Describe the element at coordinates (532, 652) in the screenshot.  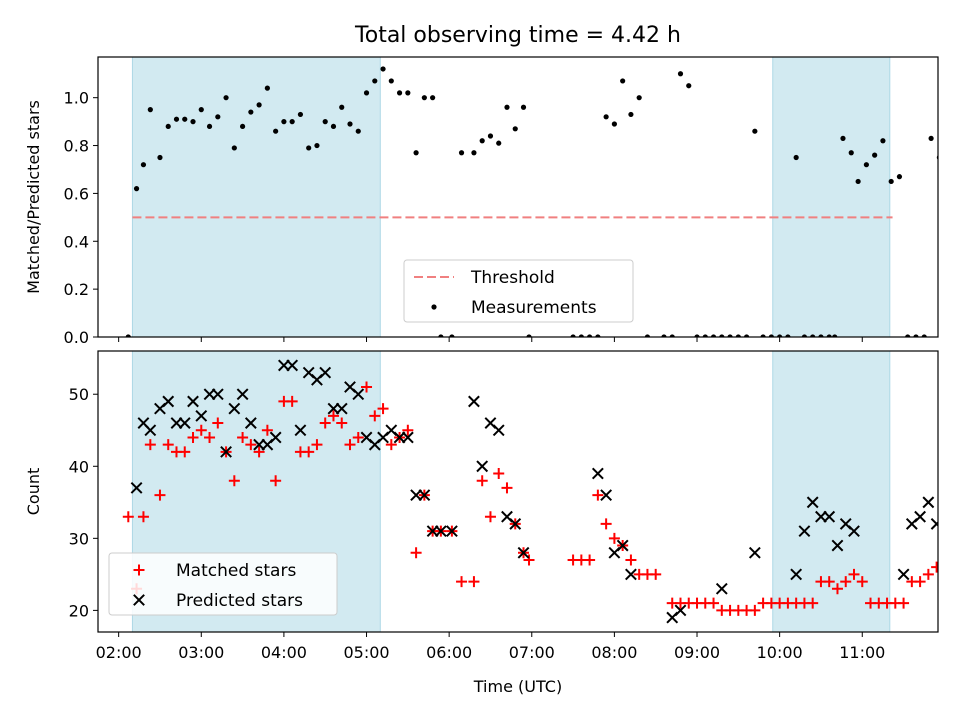
I see `x-tick-label: 07:00` at that location.